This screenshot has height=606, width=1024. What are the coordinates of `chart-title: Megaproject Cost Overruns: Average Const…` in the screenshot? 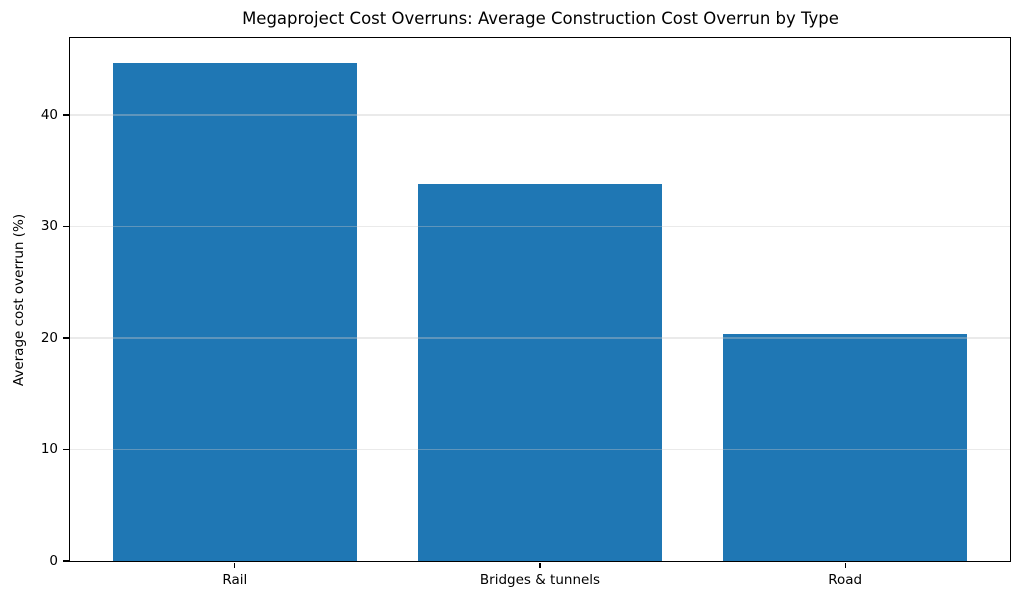 It's located at (540, 18).